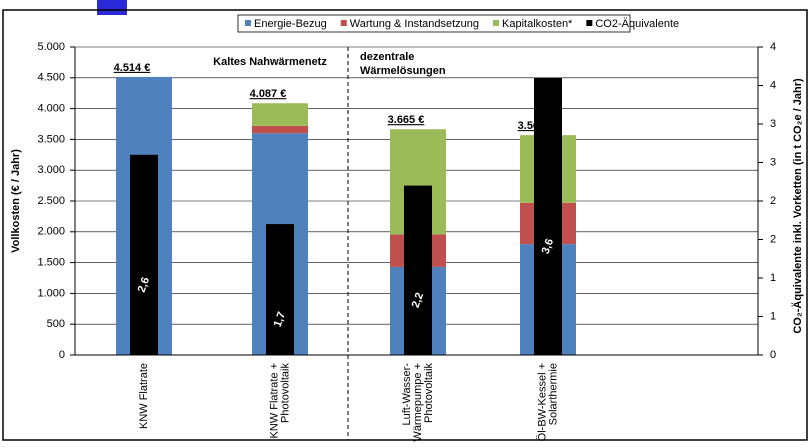 The image size is (811, 448). I want to click on y-tick-label: 2.500, so click(51, 201).